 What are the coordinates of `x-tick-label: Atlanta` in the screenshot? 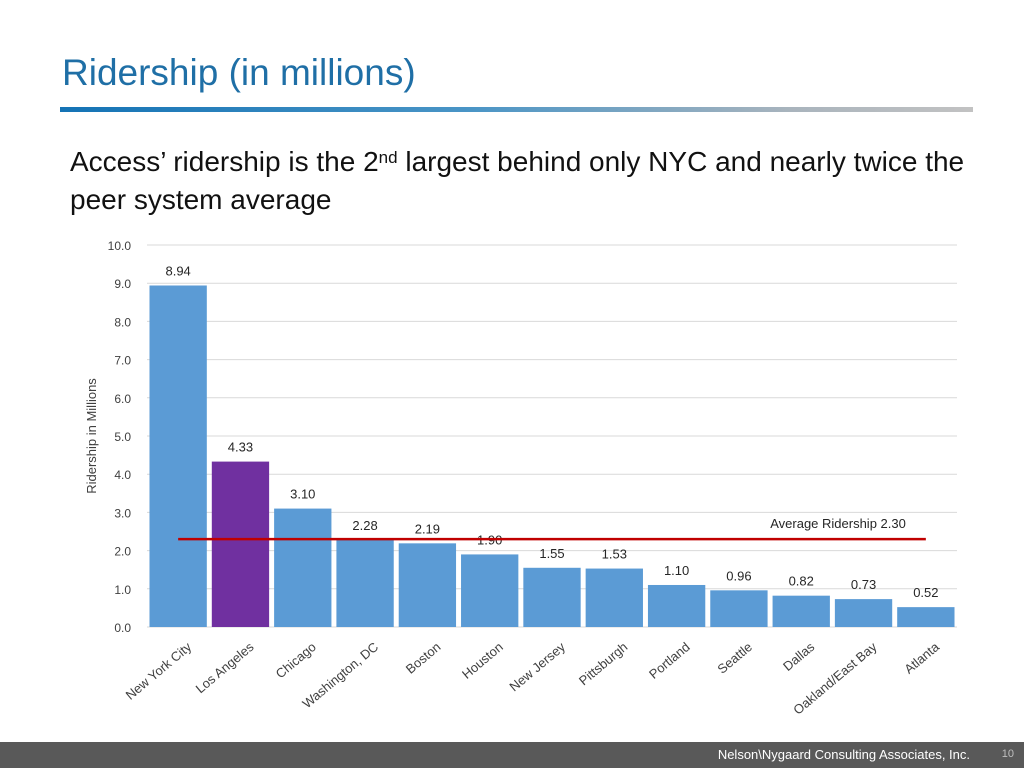 It's located at (921, 658).